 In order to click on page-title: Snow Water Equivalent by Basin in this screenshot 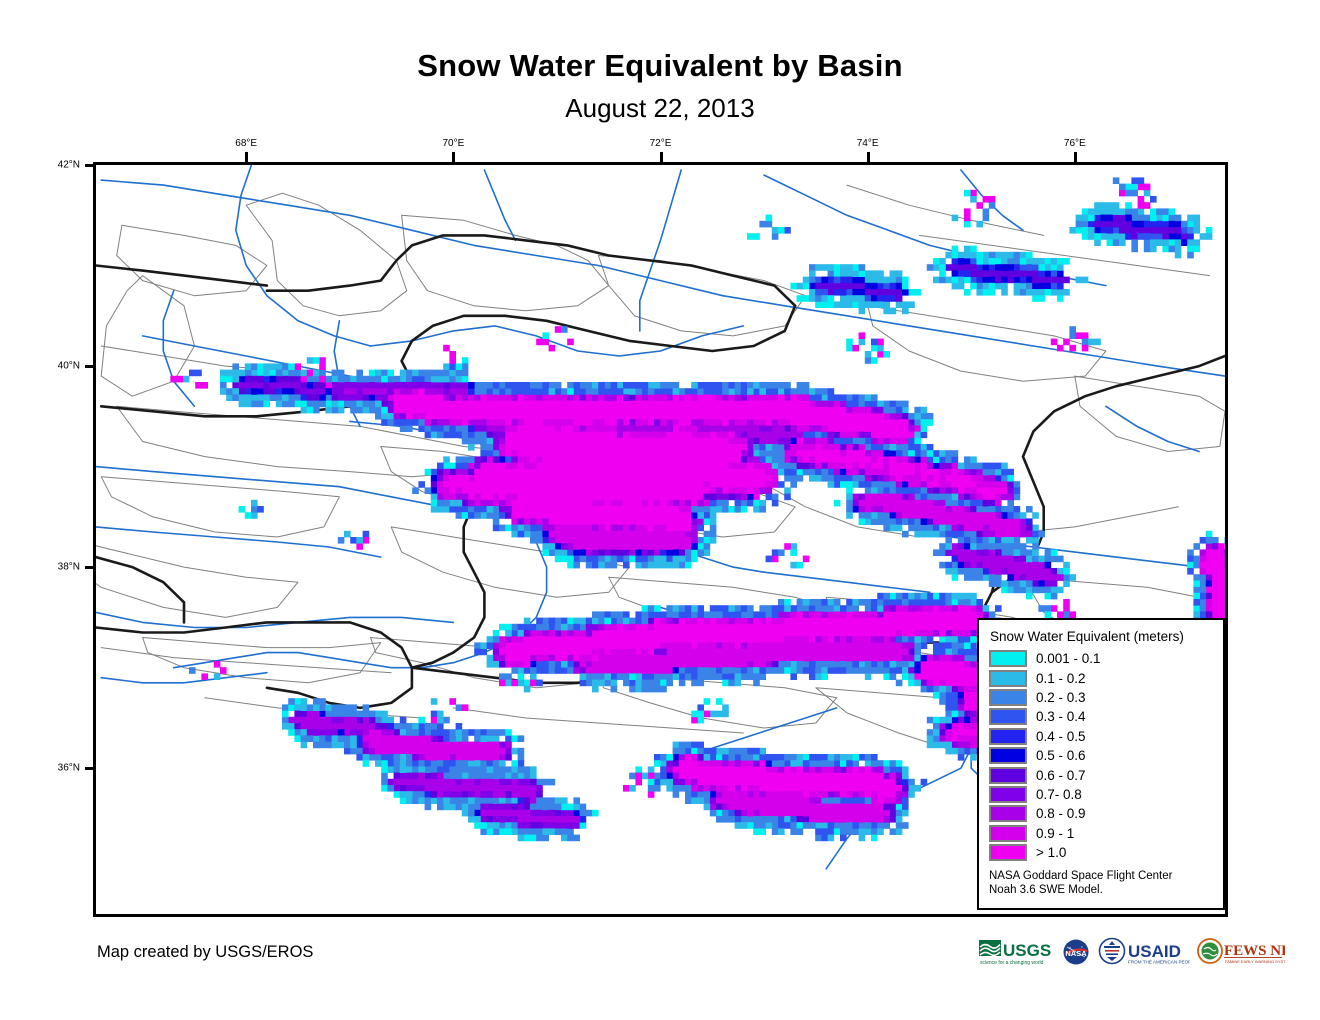, I will do `click(660, 65)`.